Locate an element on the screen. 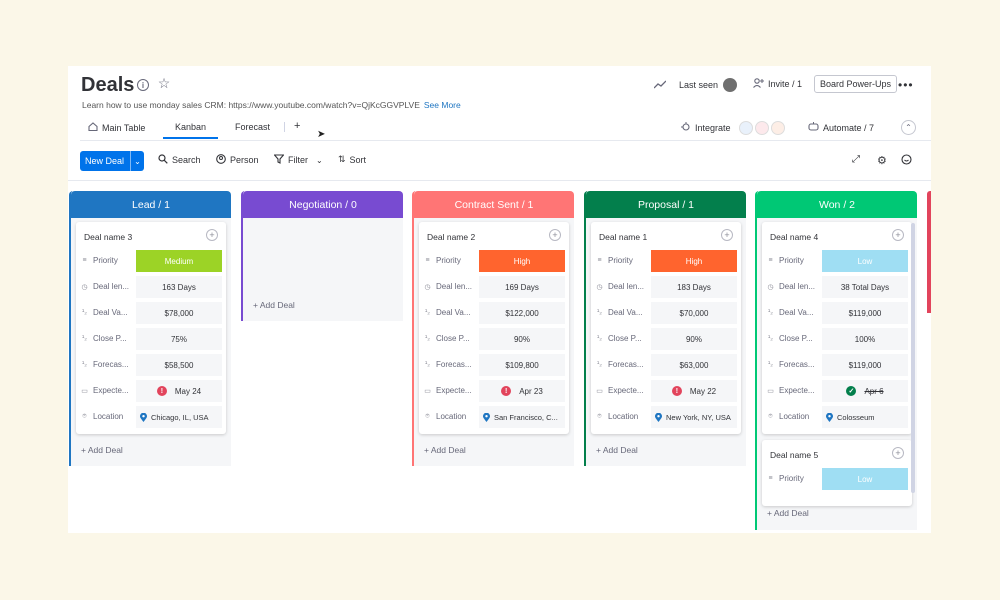 The image size is (1000, 600). new-deal-button: New Deal ⌄ is located at coordinates (112, 161).